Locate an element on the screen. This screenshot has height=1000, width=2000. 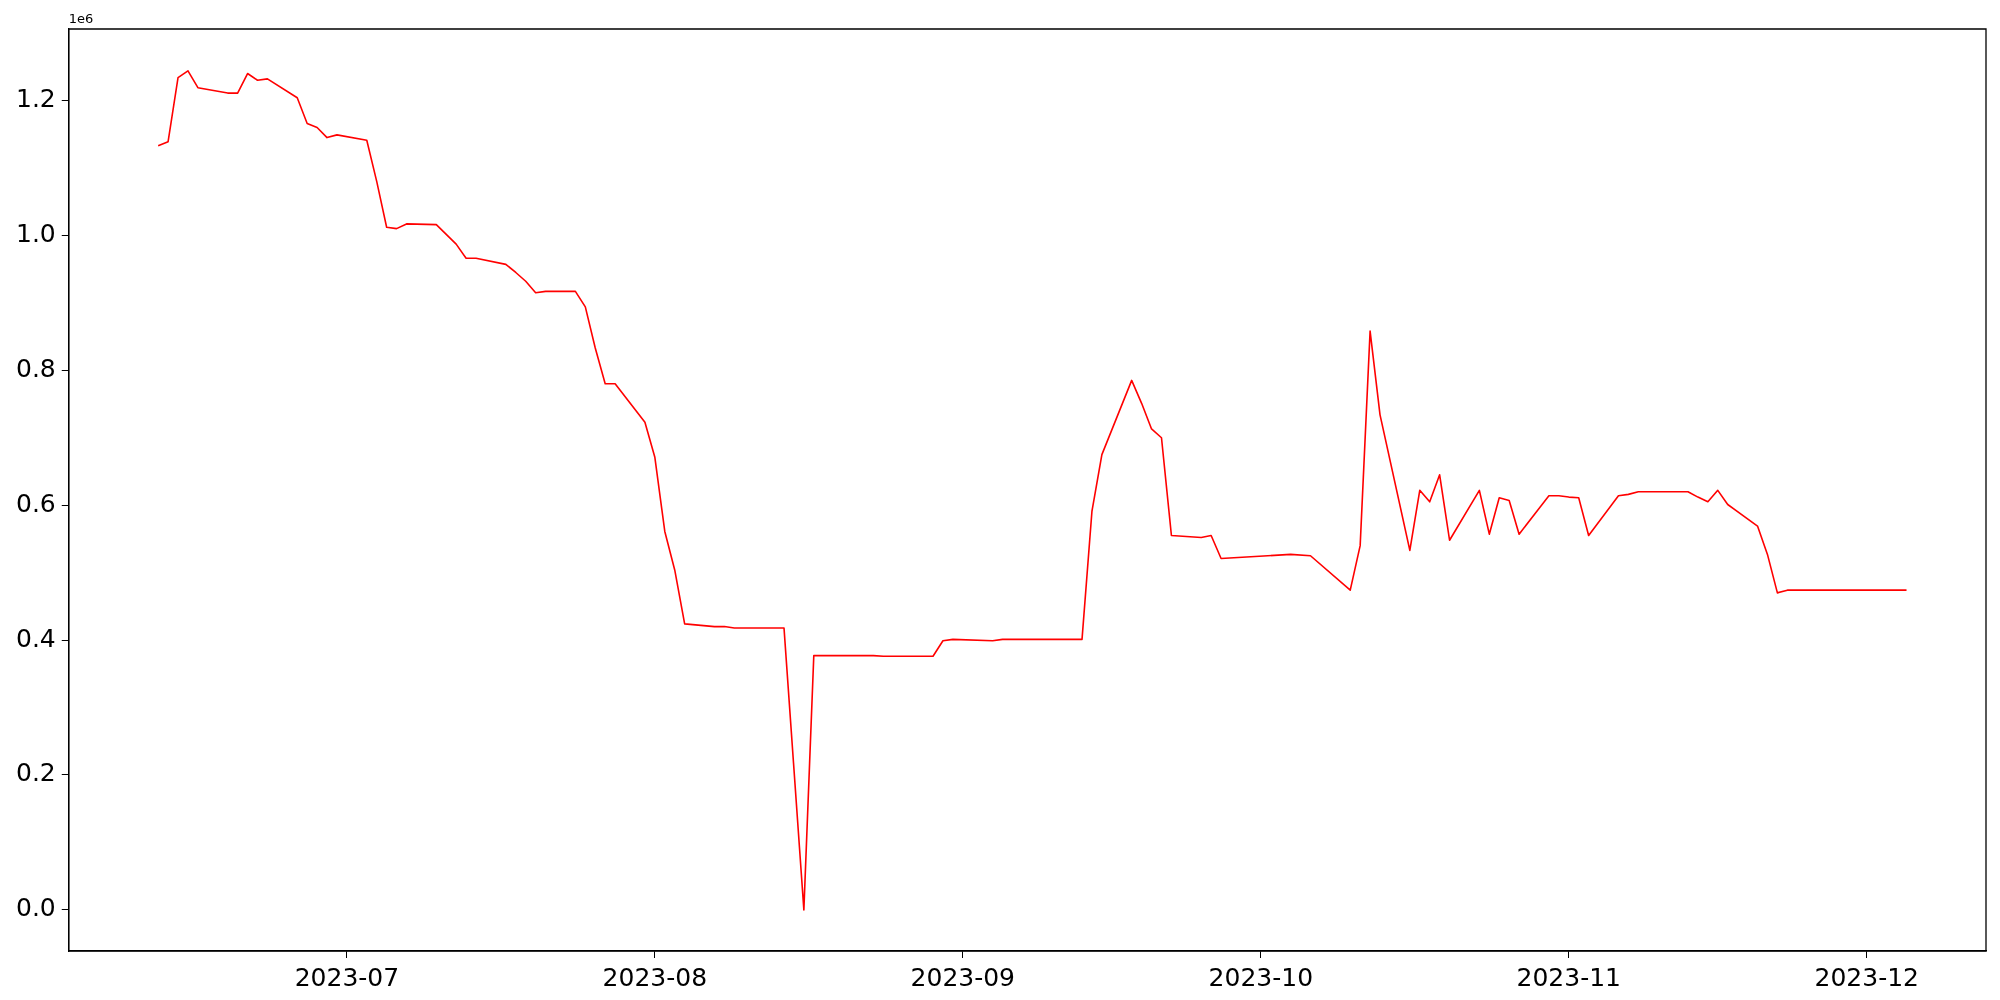
x-tick-label: 2023-11 is located at coordinates (1569, 977).